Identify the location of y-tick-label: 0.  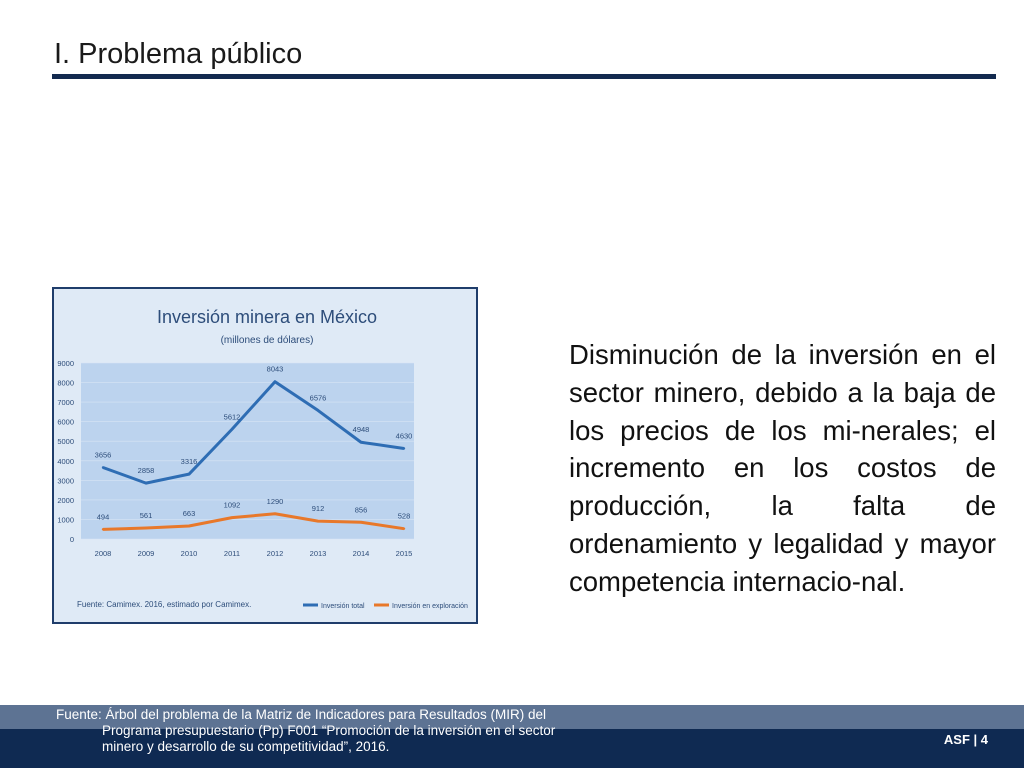
(72, 539).